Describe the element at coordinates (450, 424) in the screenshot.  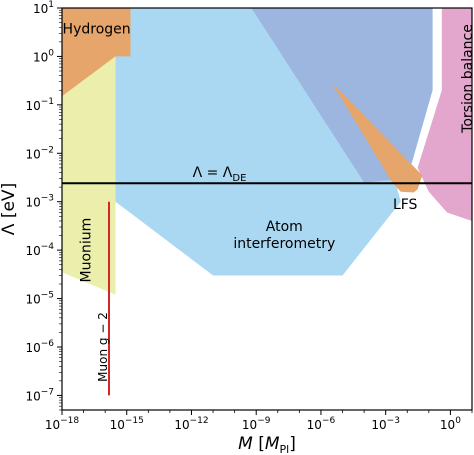
I see `x-tick-label: 10⁰` at that location.